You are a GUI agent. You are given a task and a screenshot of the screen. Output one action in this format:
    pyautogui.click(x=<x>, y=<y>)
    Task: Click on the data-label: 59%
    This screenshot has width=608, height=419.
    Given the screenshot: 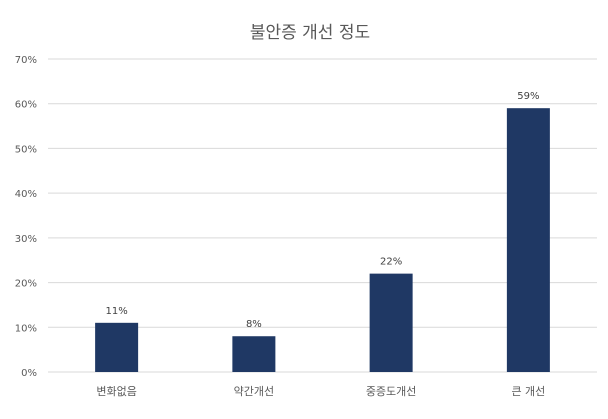 What is the action you would take?
    pyautogui.click(x=528, y=96)
    